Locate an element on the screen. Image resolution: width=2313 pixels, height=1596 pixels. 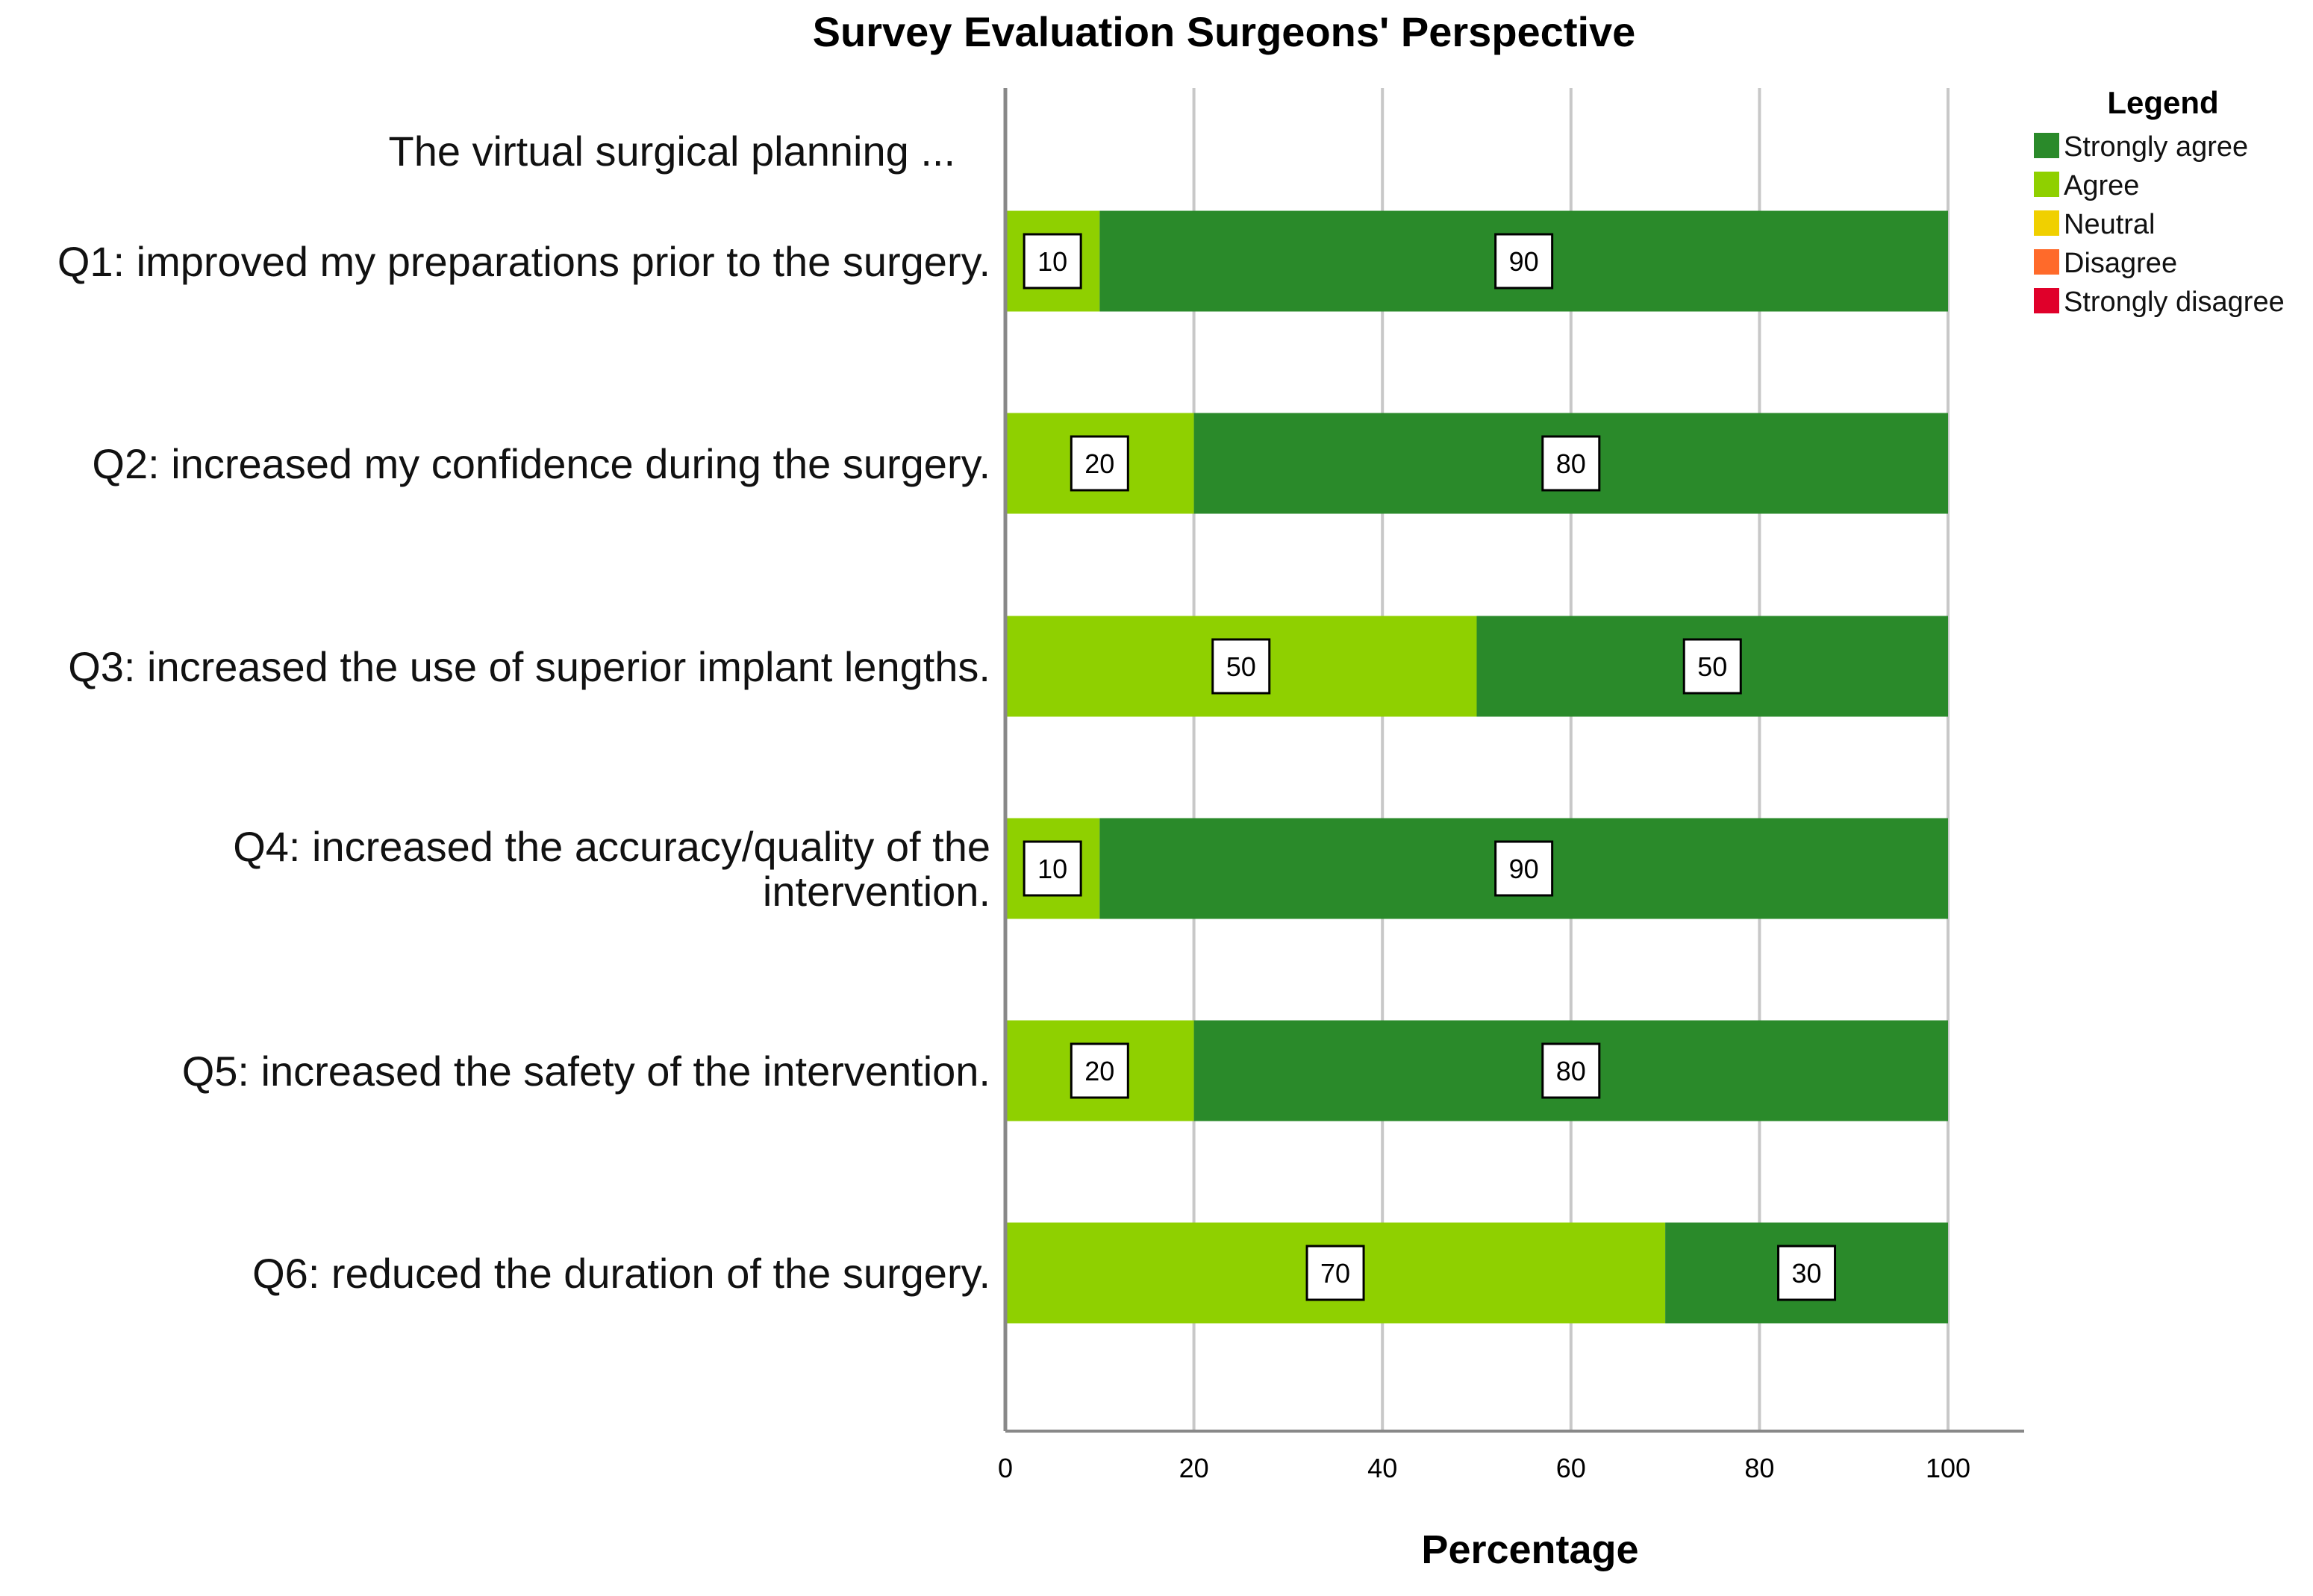
legend-label: Disagree is located at coordinates (2120, 263).